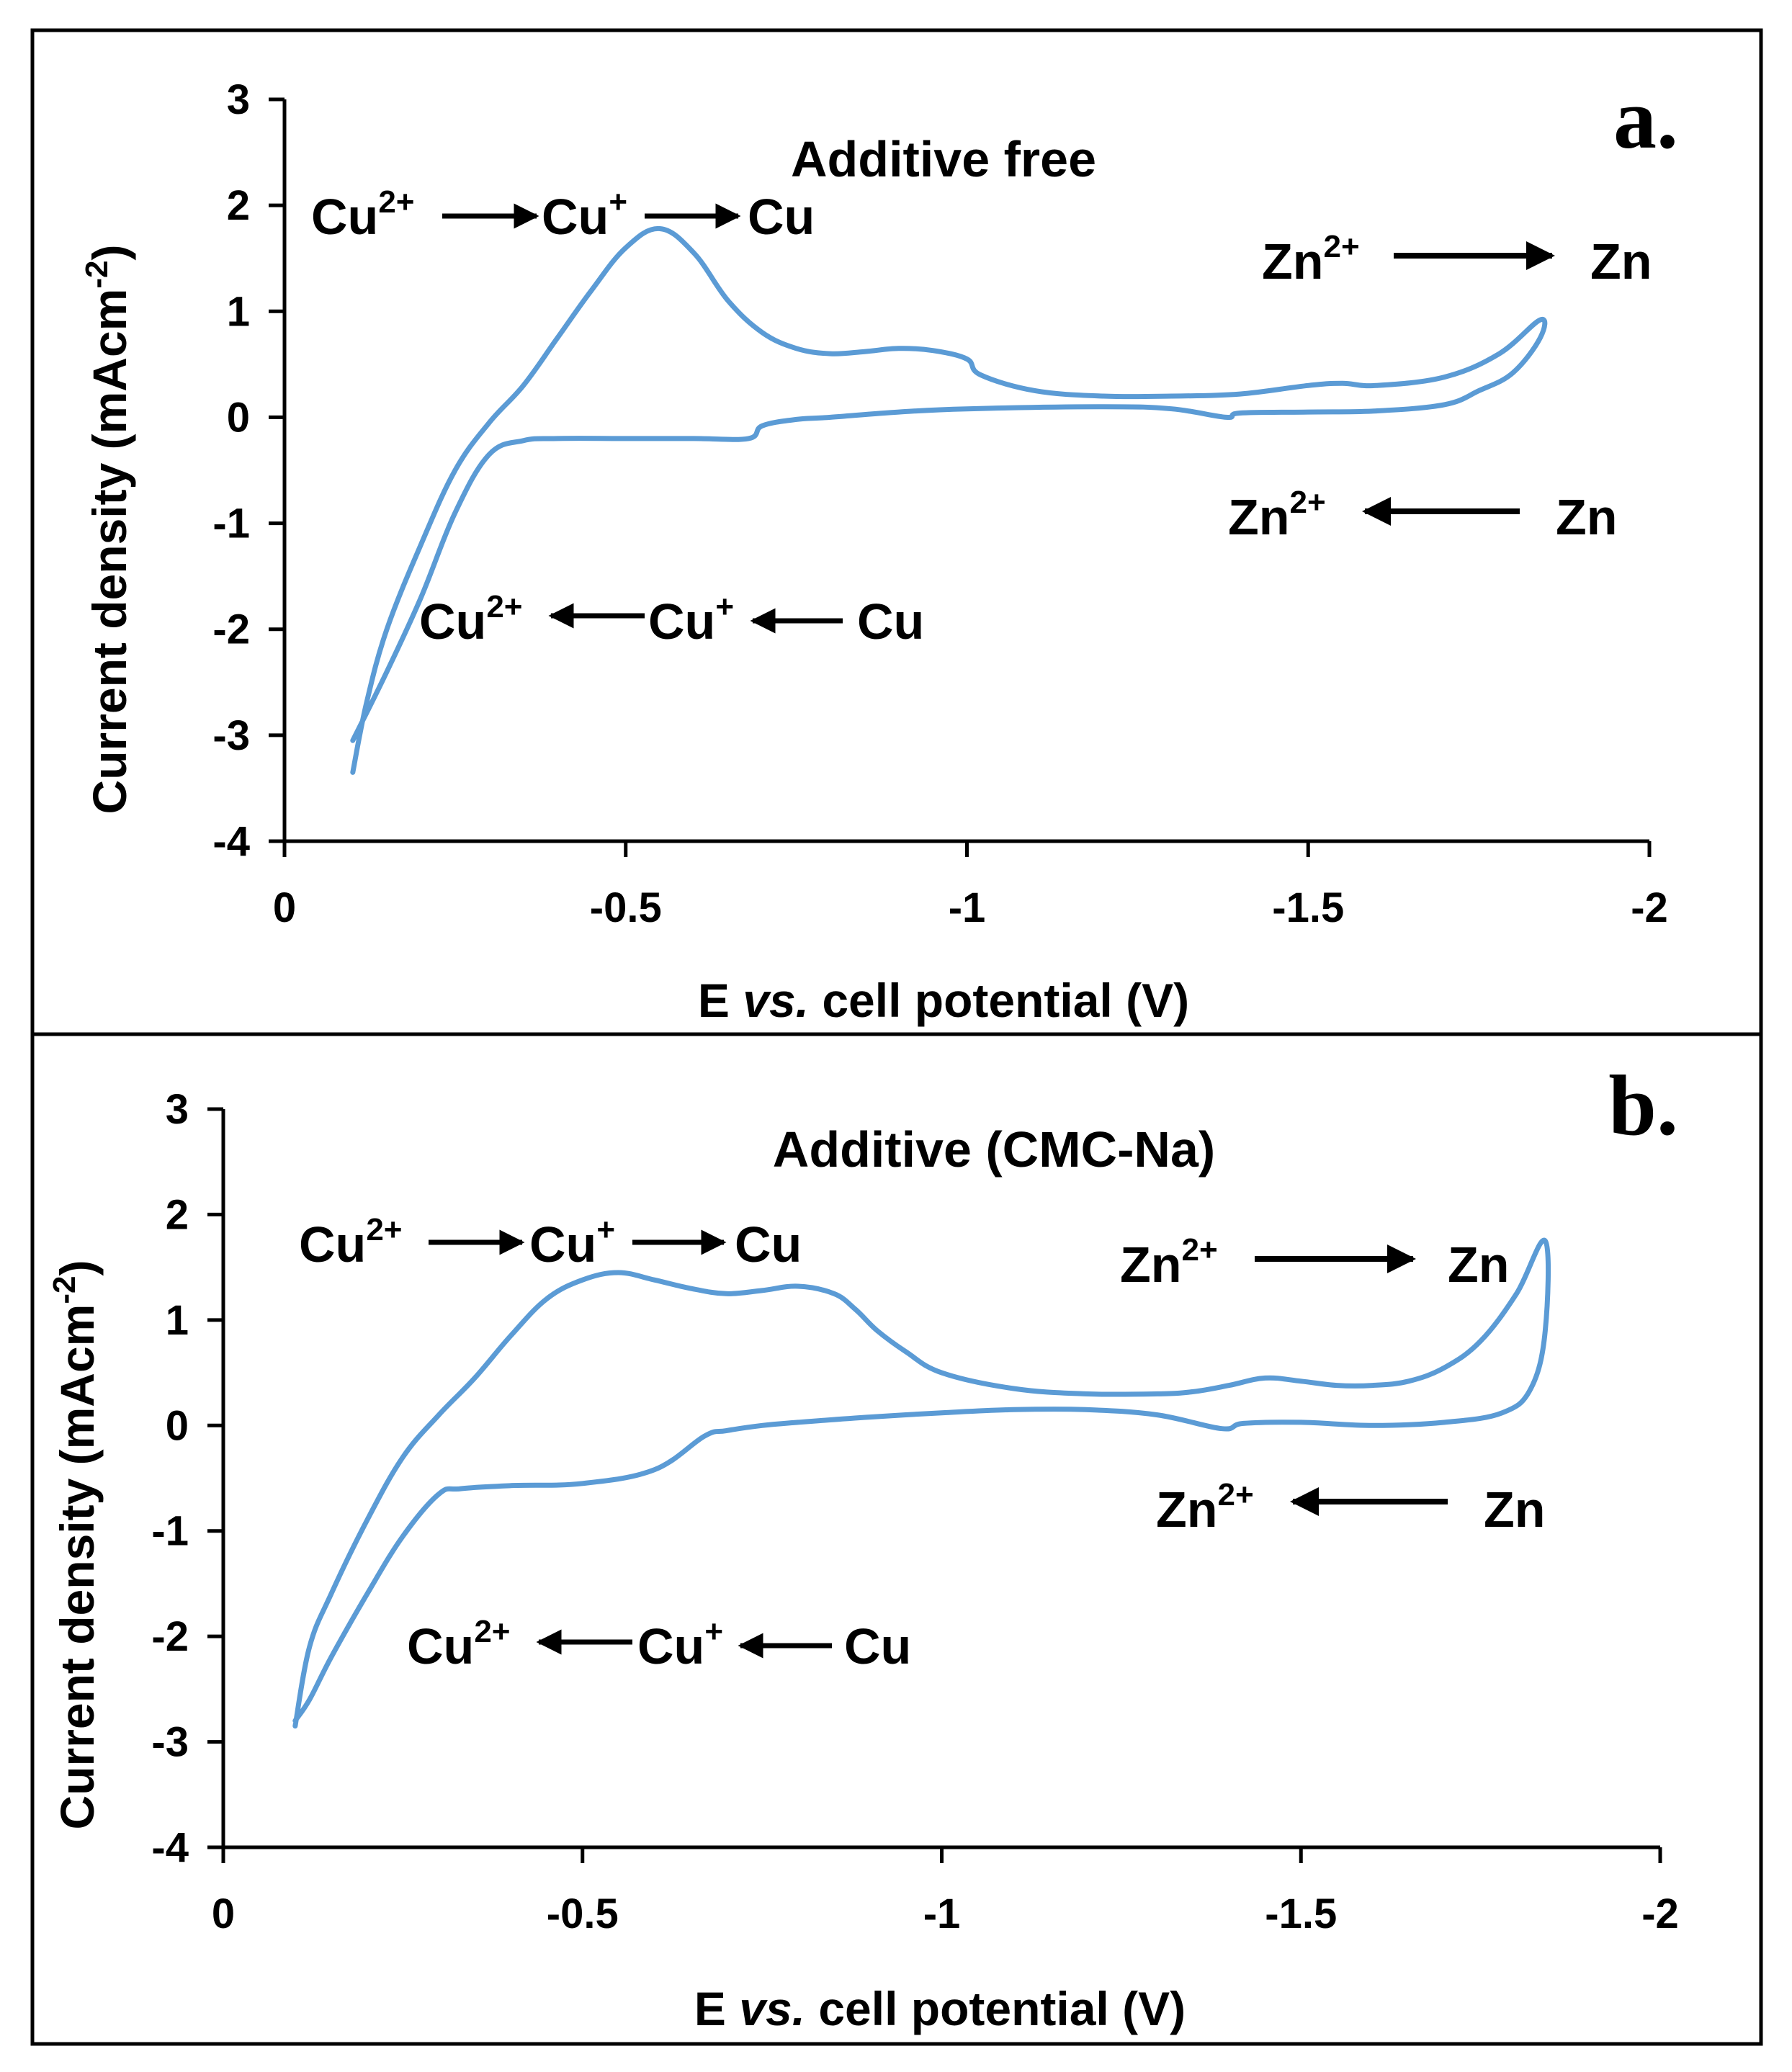 This screenshot has width=1792, height=2072. Describe the element at coordinates (776, 1001) in the screenshot. I see `panel-a-xlabel-vs: vs.` at that location.